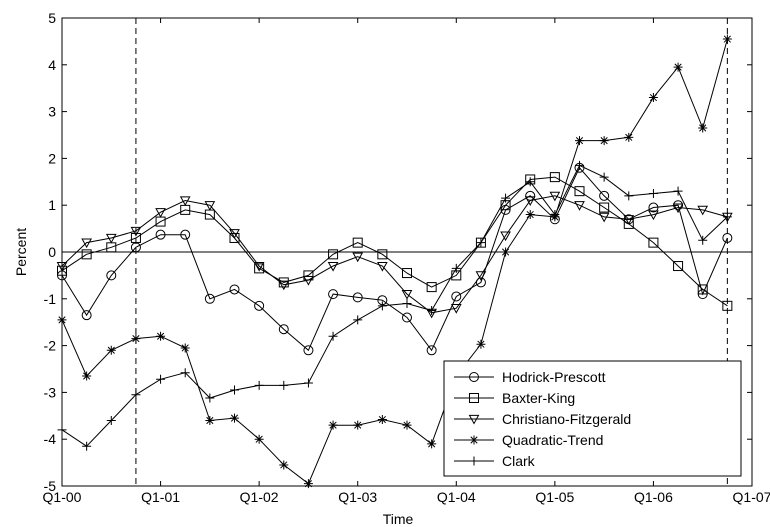  I want to click on y-tick-label: -5, so click(50, 486).